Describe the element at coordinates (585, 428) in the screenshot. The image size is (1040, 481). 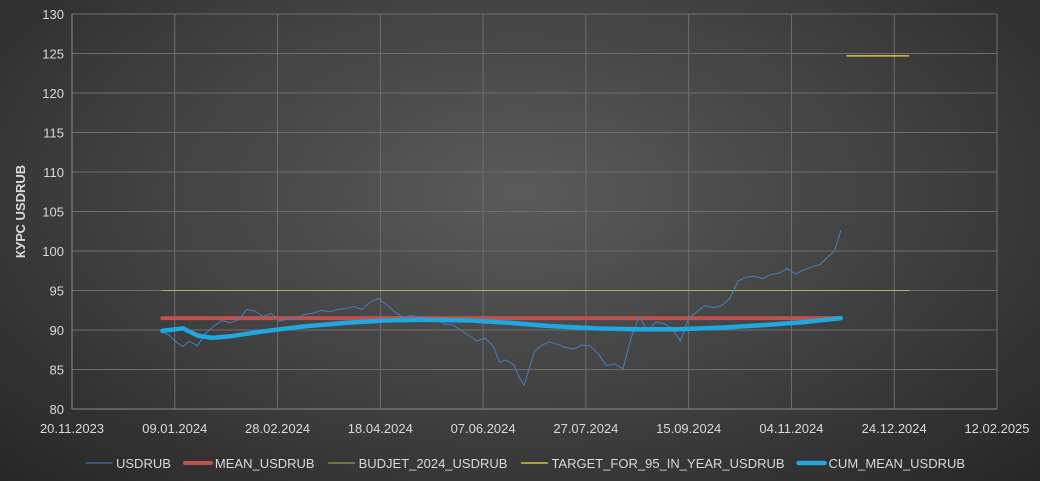
I see `x-tick-label: 27.07.2024` at that location.